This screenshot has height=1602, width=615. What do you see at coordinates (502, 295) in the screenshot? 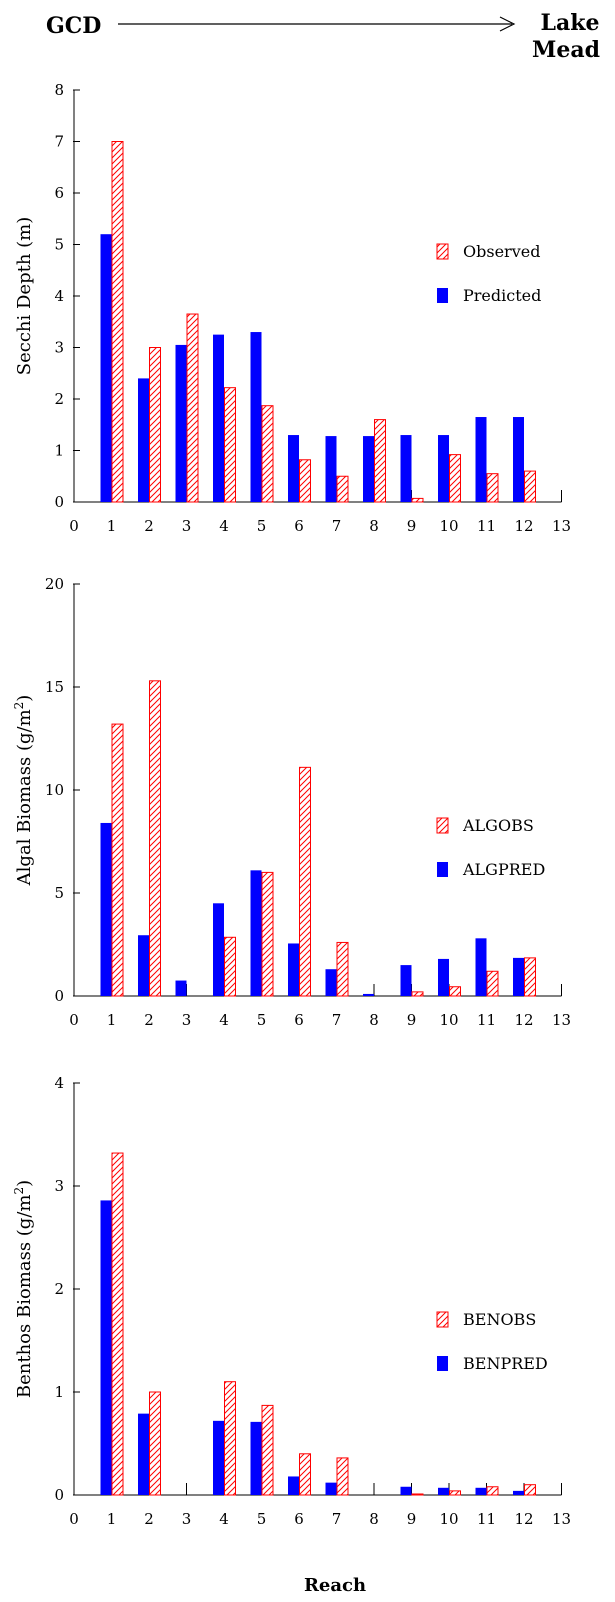
I see `legend-label-predicted: Predicted` at bounding box center [502, 295].